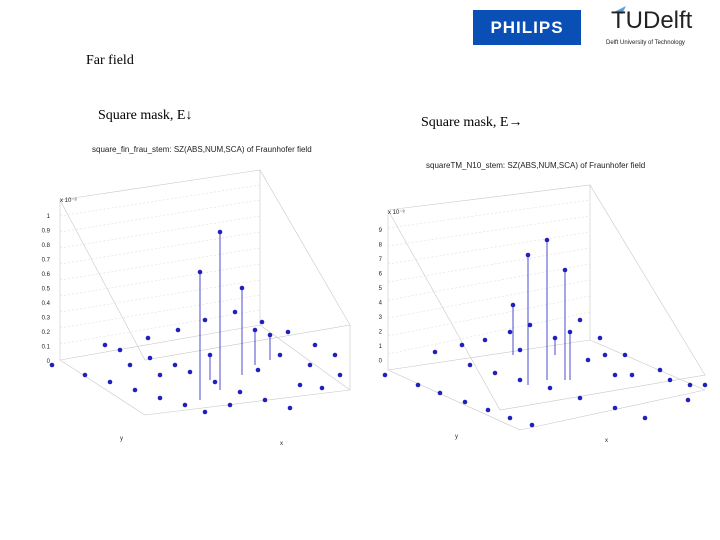  I want to click on left-stems, so click(196, 322).